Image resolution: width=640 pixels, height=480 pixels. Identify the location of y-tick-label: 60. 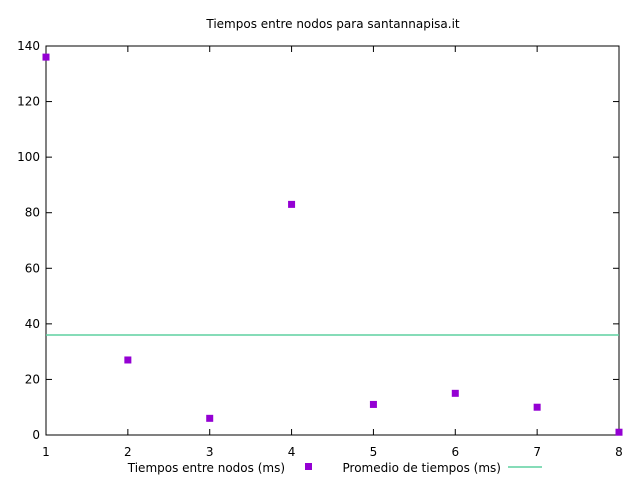
(32, 268).